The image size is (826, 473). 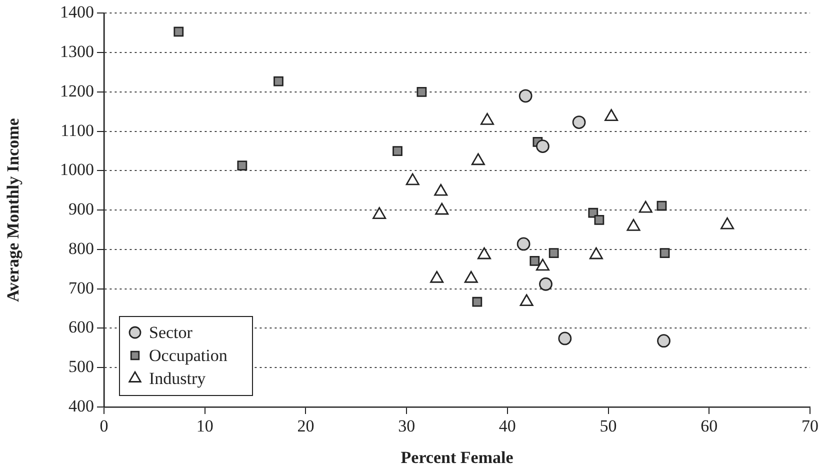 What do you see at coordinates (177, 378) in the screenshot?
I see `legend-label: Industry` at bounding box center [177, 378].